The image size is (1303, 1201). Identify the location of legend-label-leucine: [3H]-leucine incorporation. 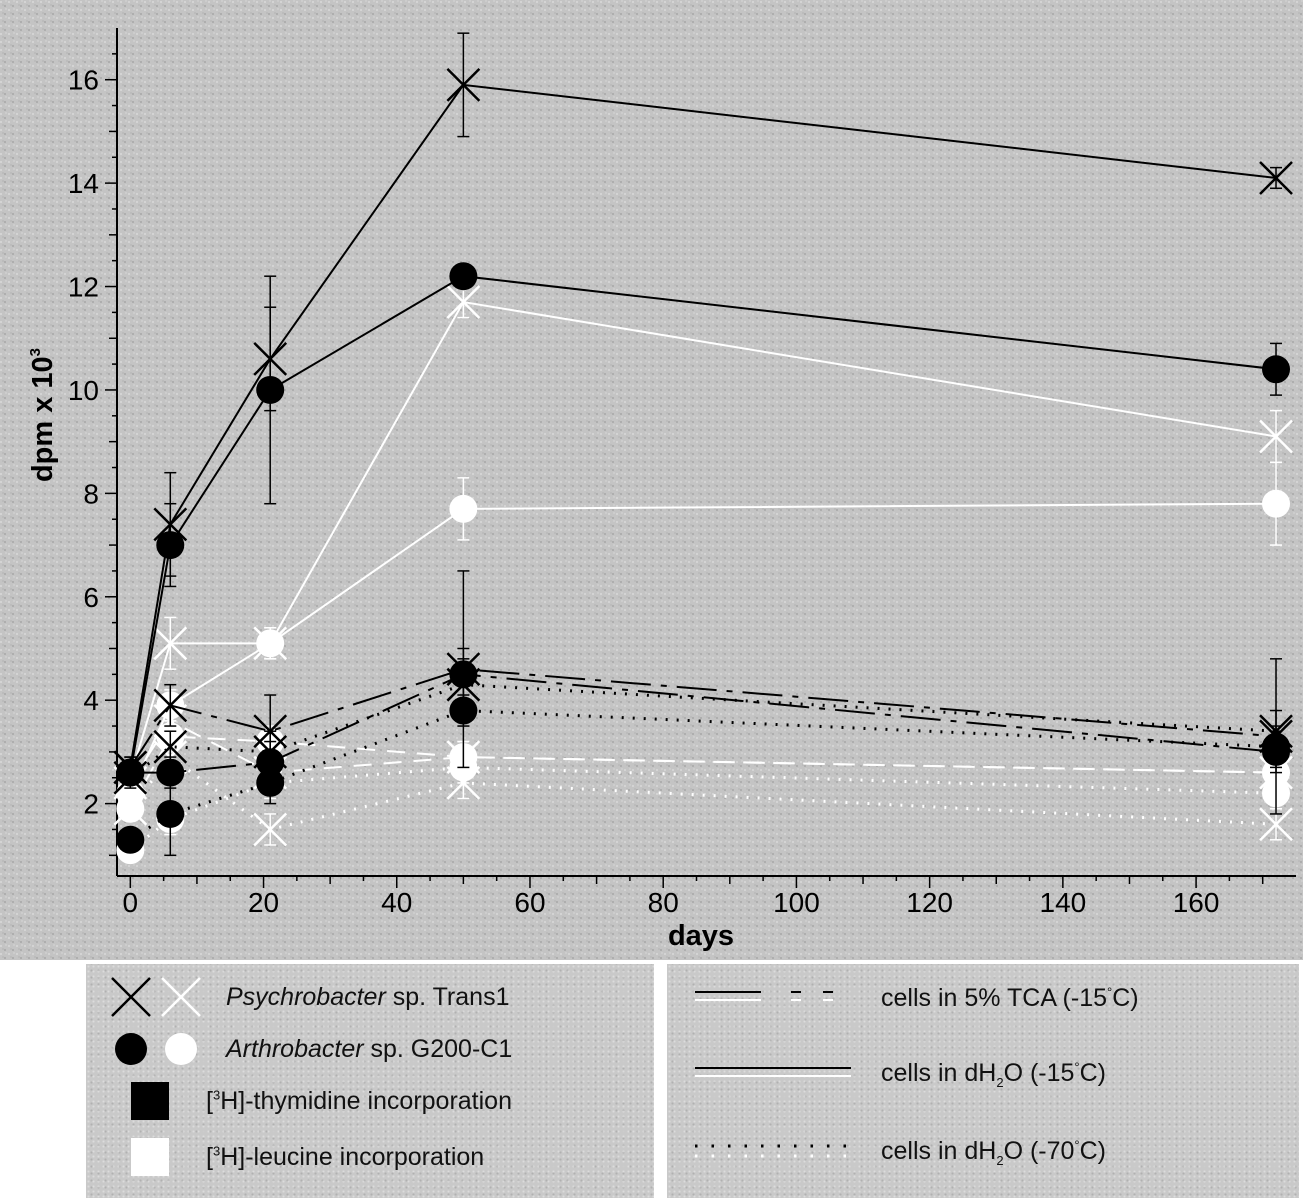
(345, 1156).